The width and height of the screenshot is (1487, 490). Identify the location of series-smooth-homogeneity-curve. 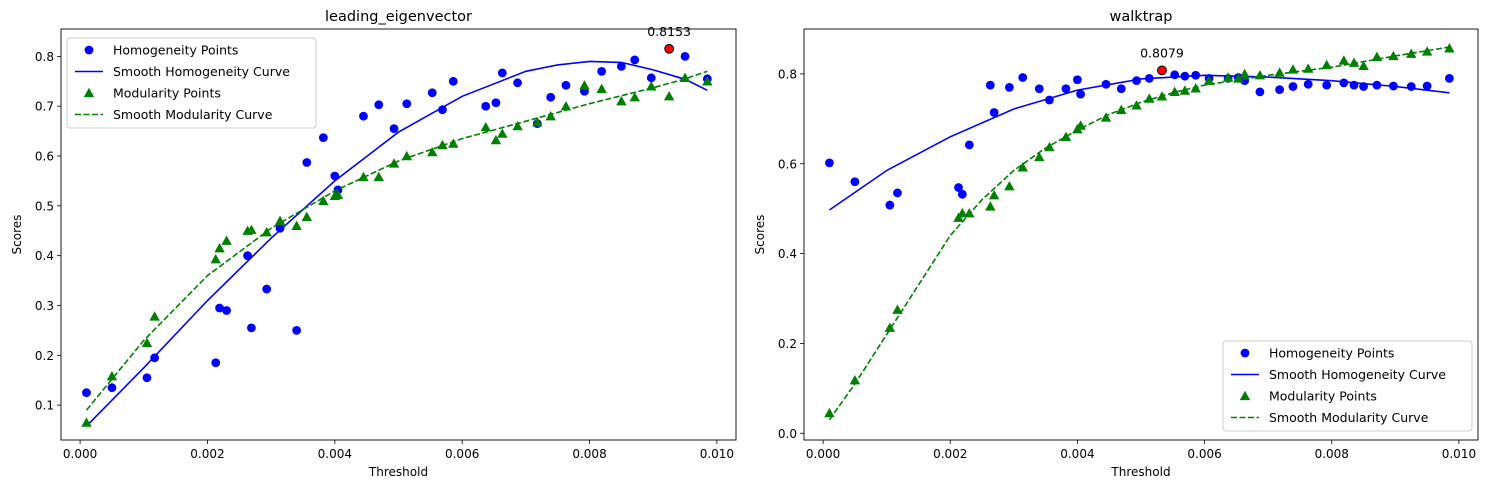
(1139, 142).